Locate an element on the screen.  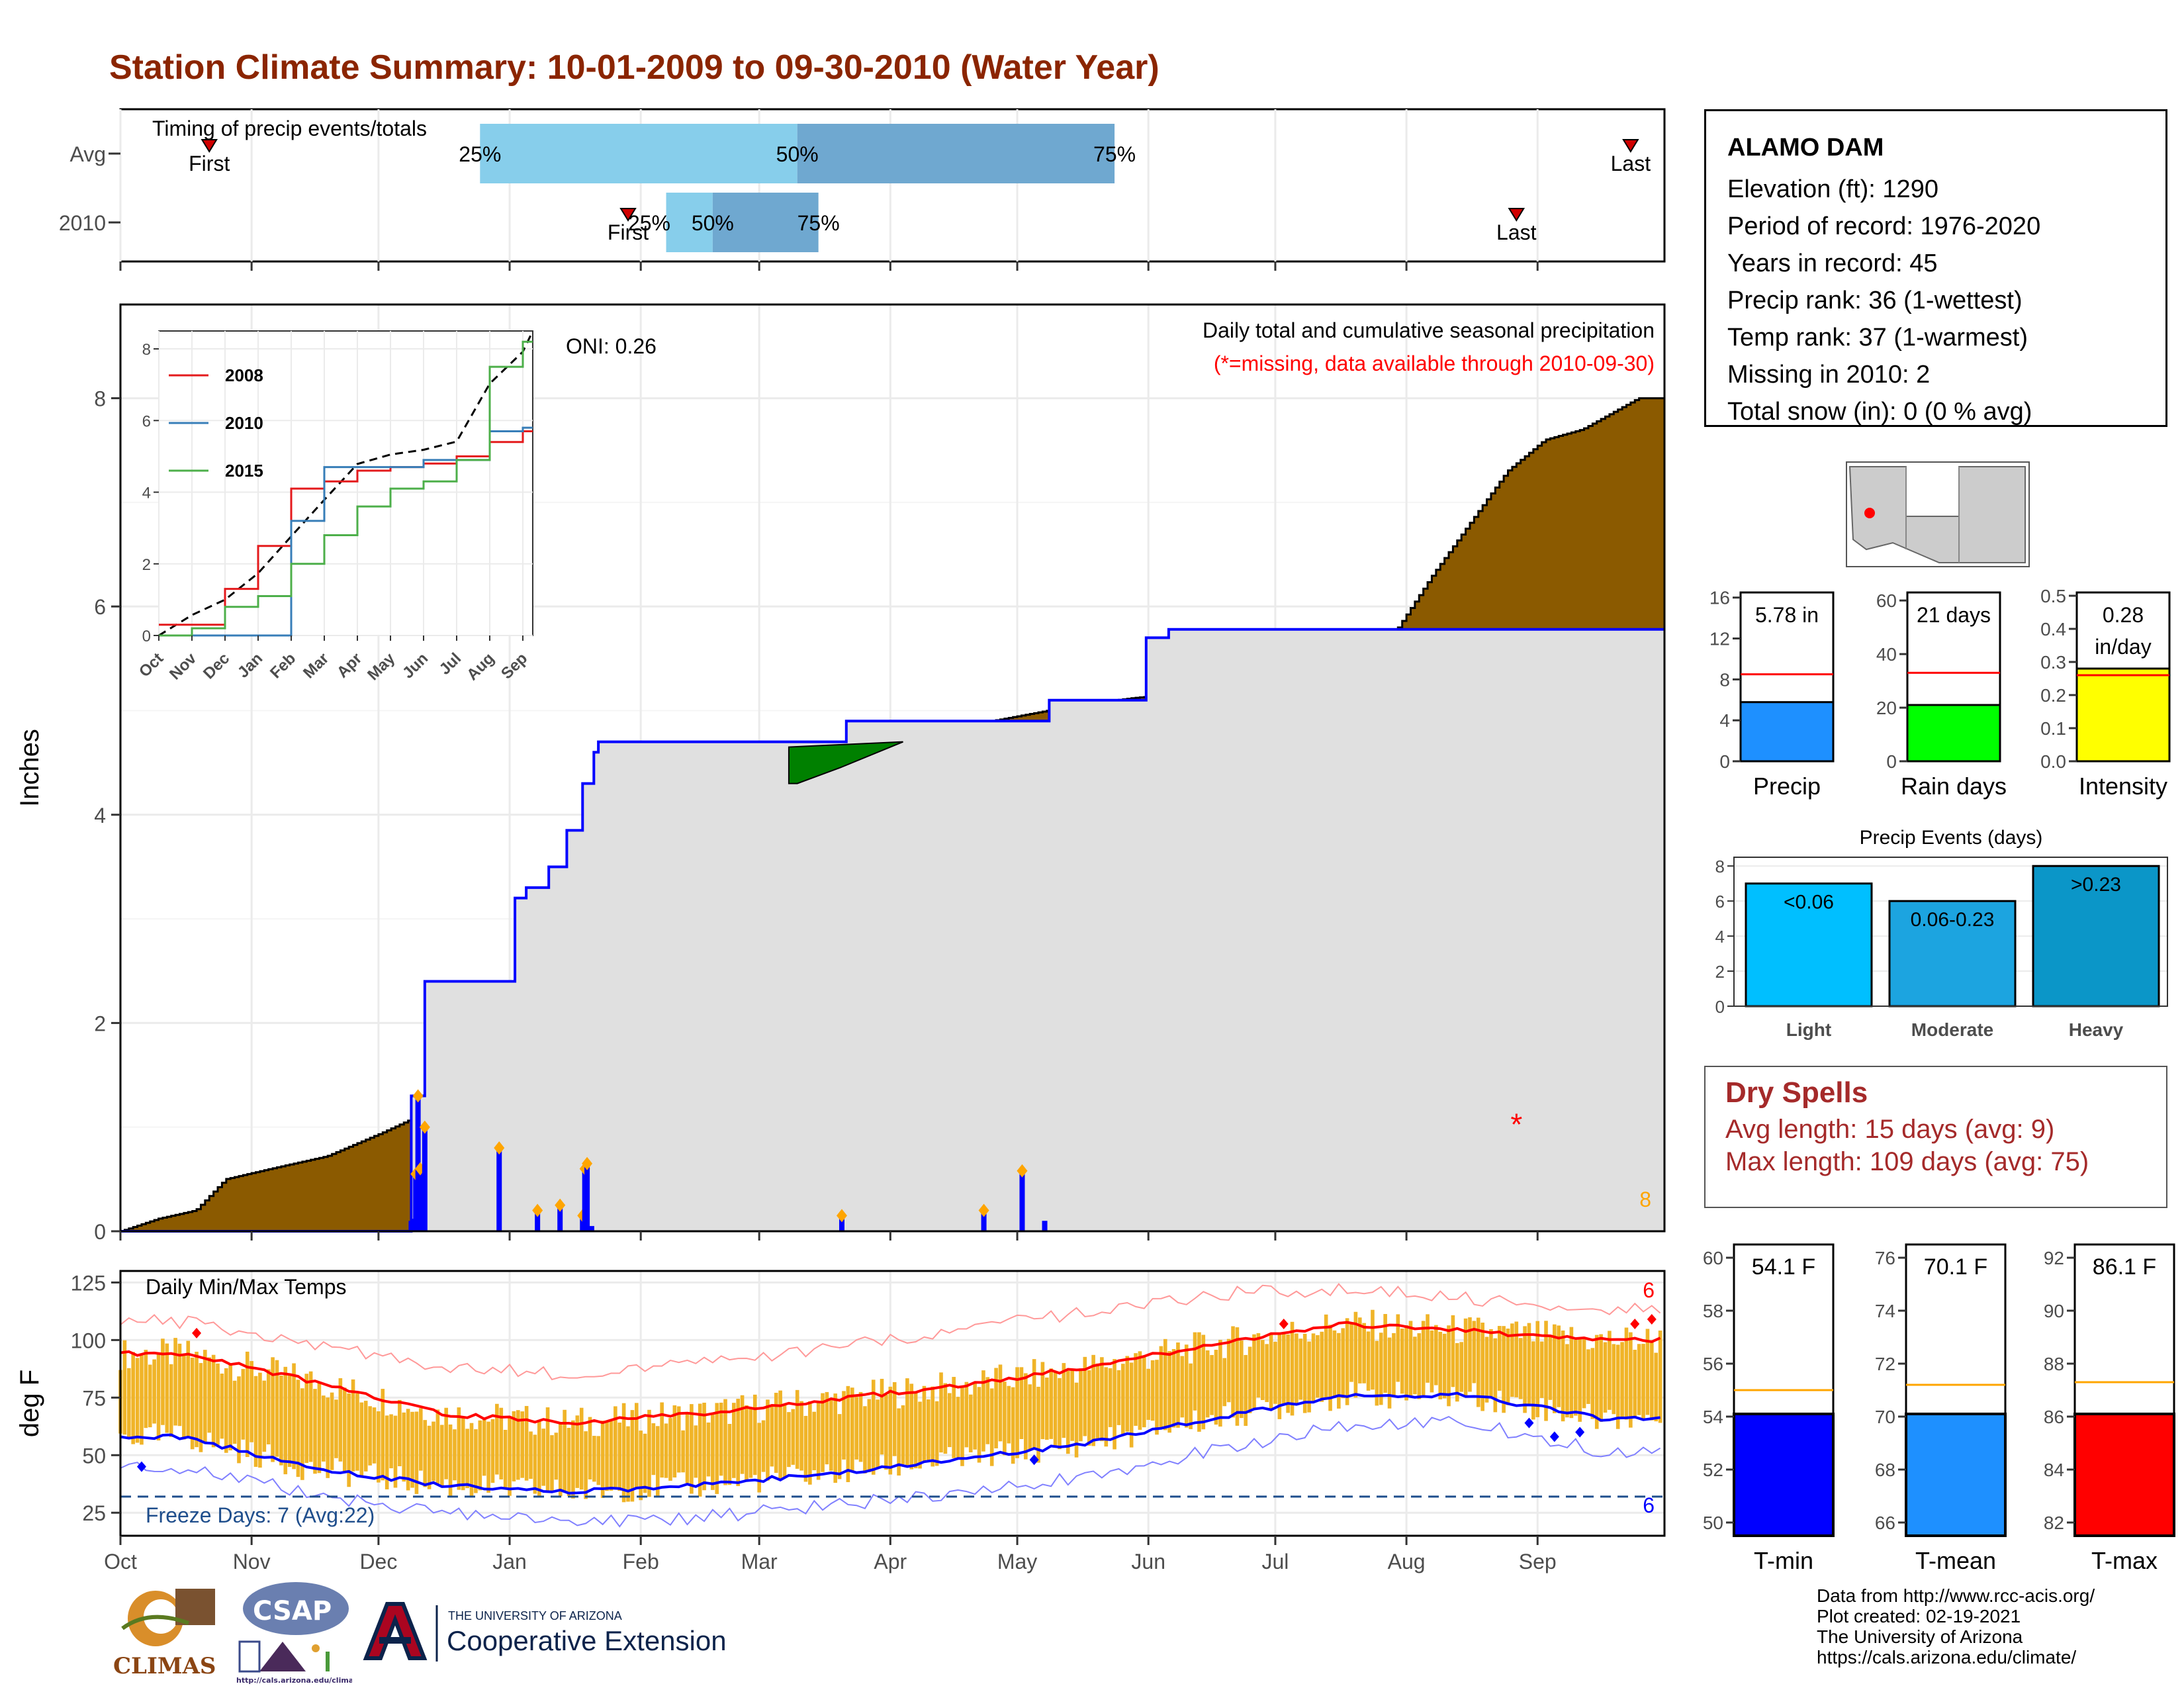
timing-first-marker is located at coordinates (209, 146).